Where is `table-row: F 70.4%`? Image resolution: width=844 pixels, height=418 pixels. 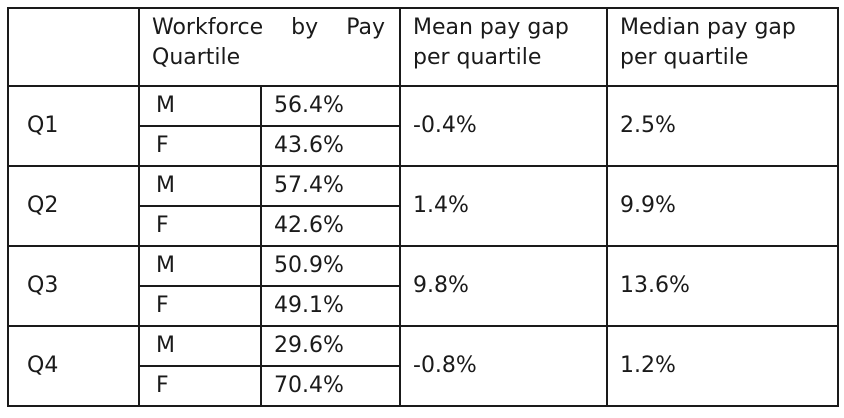 table-row: F 70.4% is located at coordinates (423, 386).